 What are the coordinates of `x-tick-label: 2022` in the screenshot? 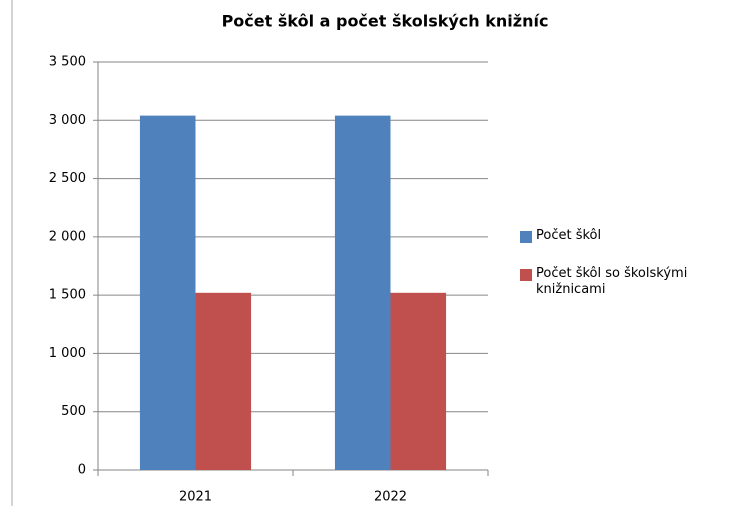 It's located at (390, 497).